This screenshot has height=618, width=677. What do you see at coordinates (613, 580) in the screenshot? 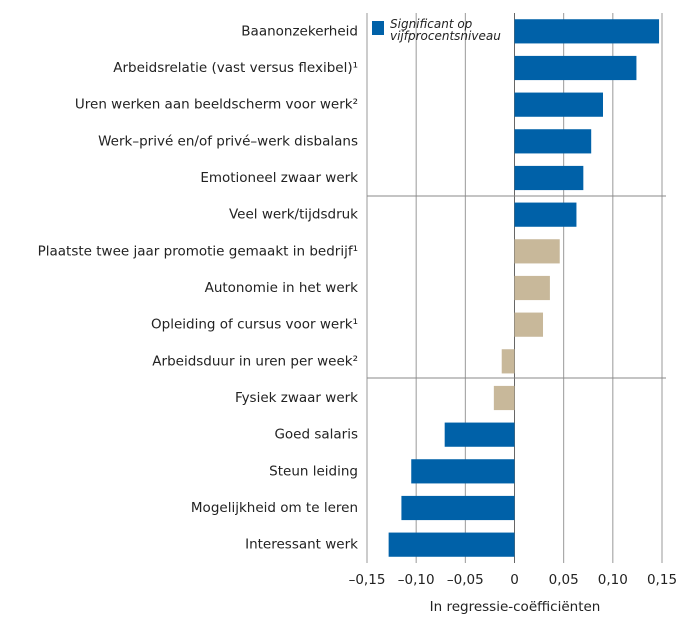
I see `x-tick-label: 0,10` at bounding box center [613, 580].